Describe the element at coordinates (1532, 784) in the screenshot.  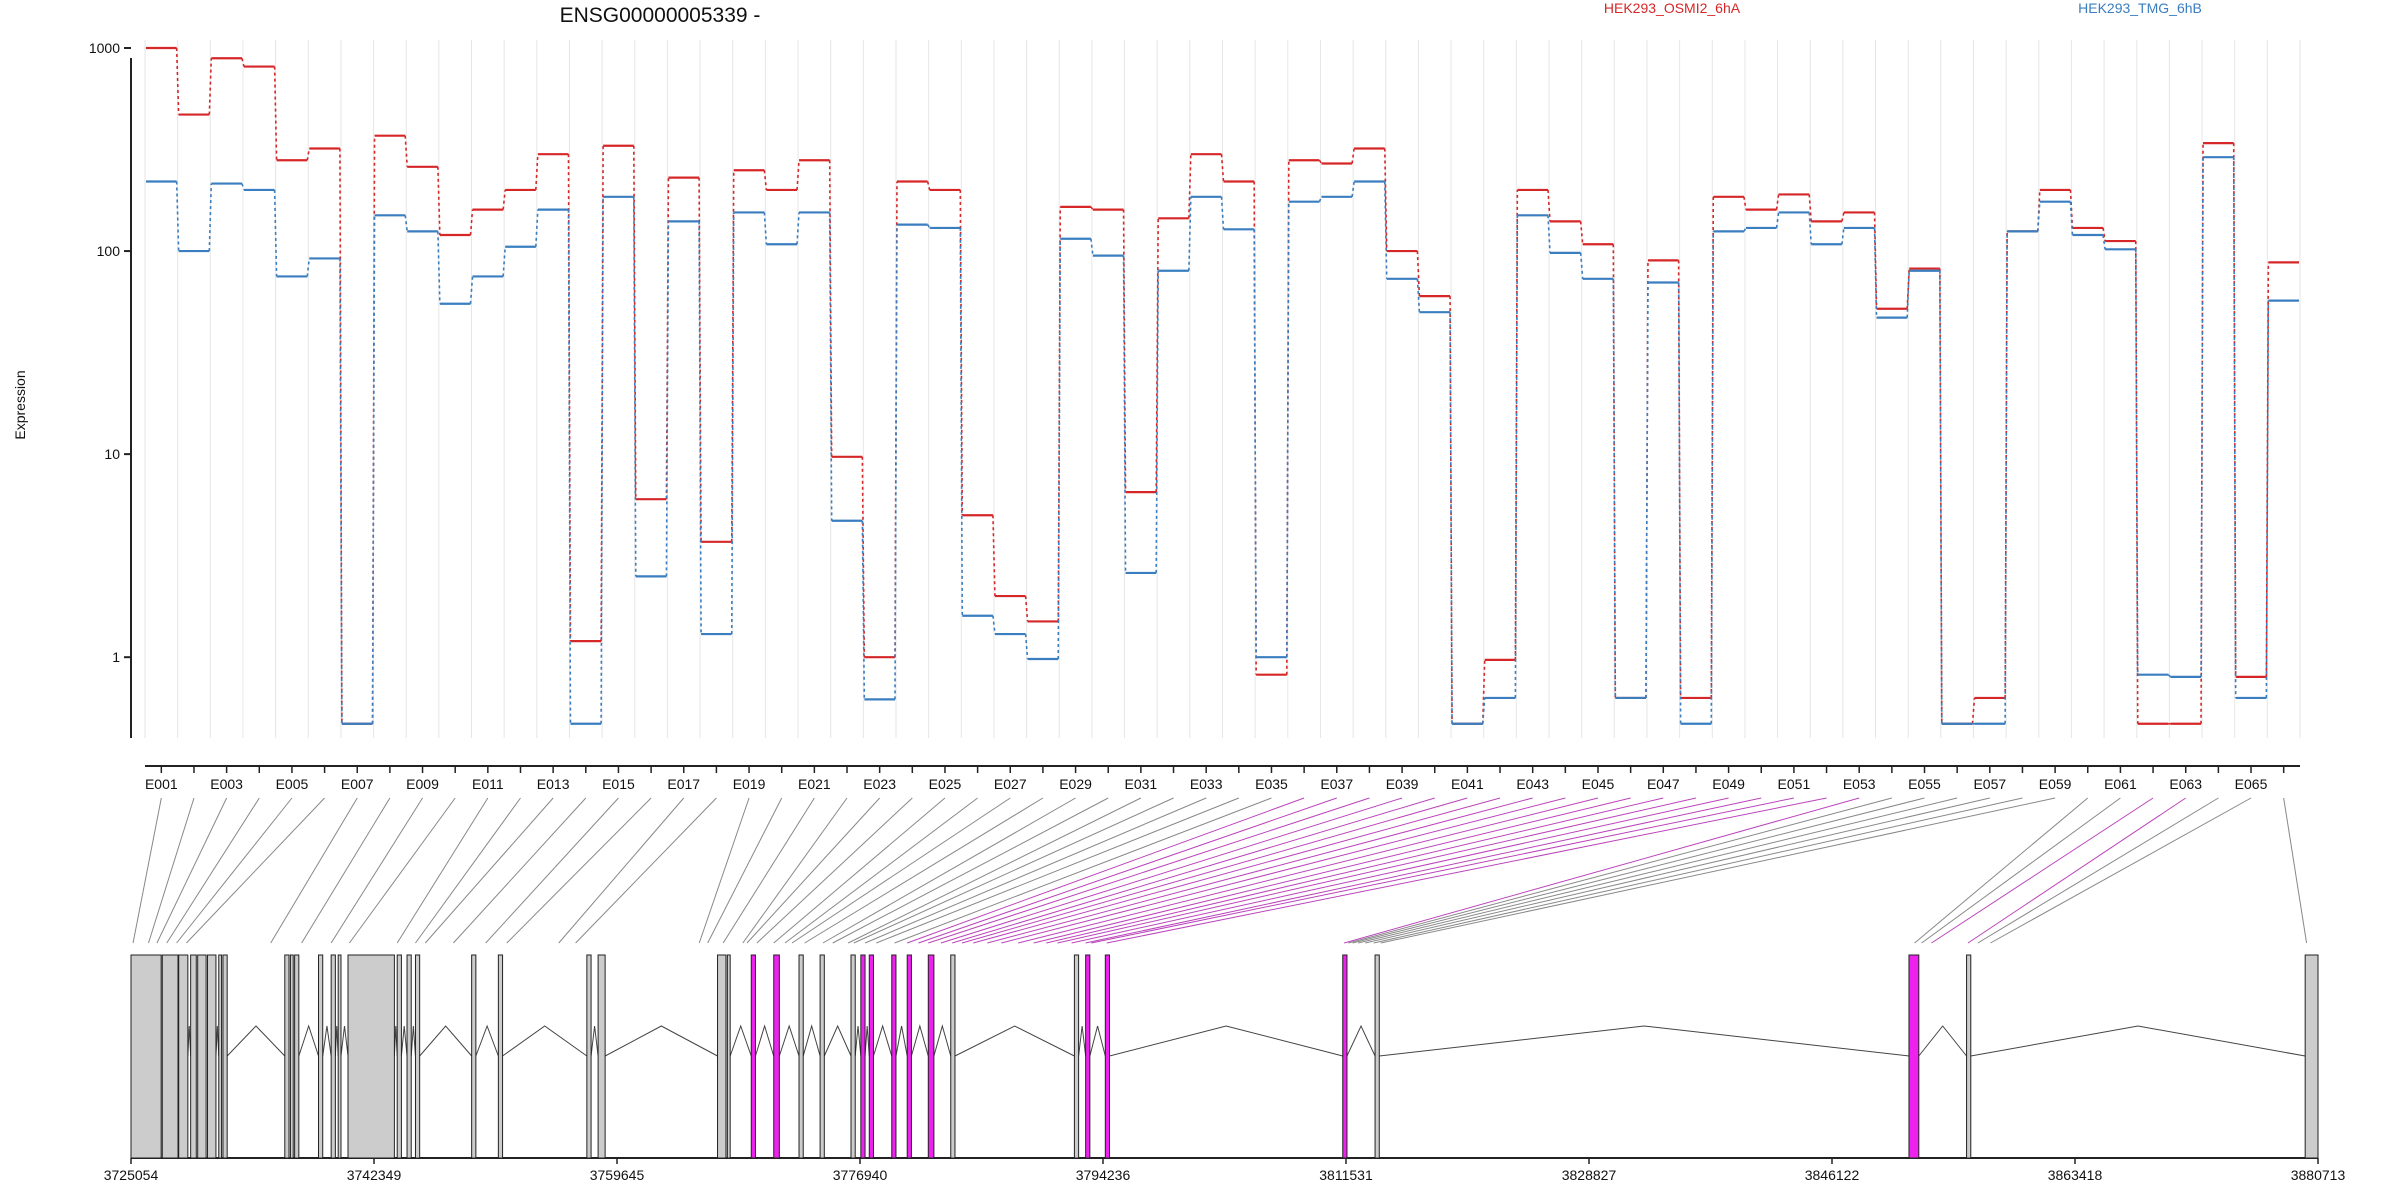
I see `x-tick-label: E043` at that location.